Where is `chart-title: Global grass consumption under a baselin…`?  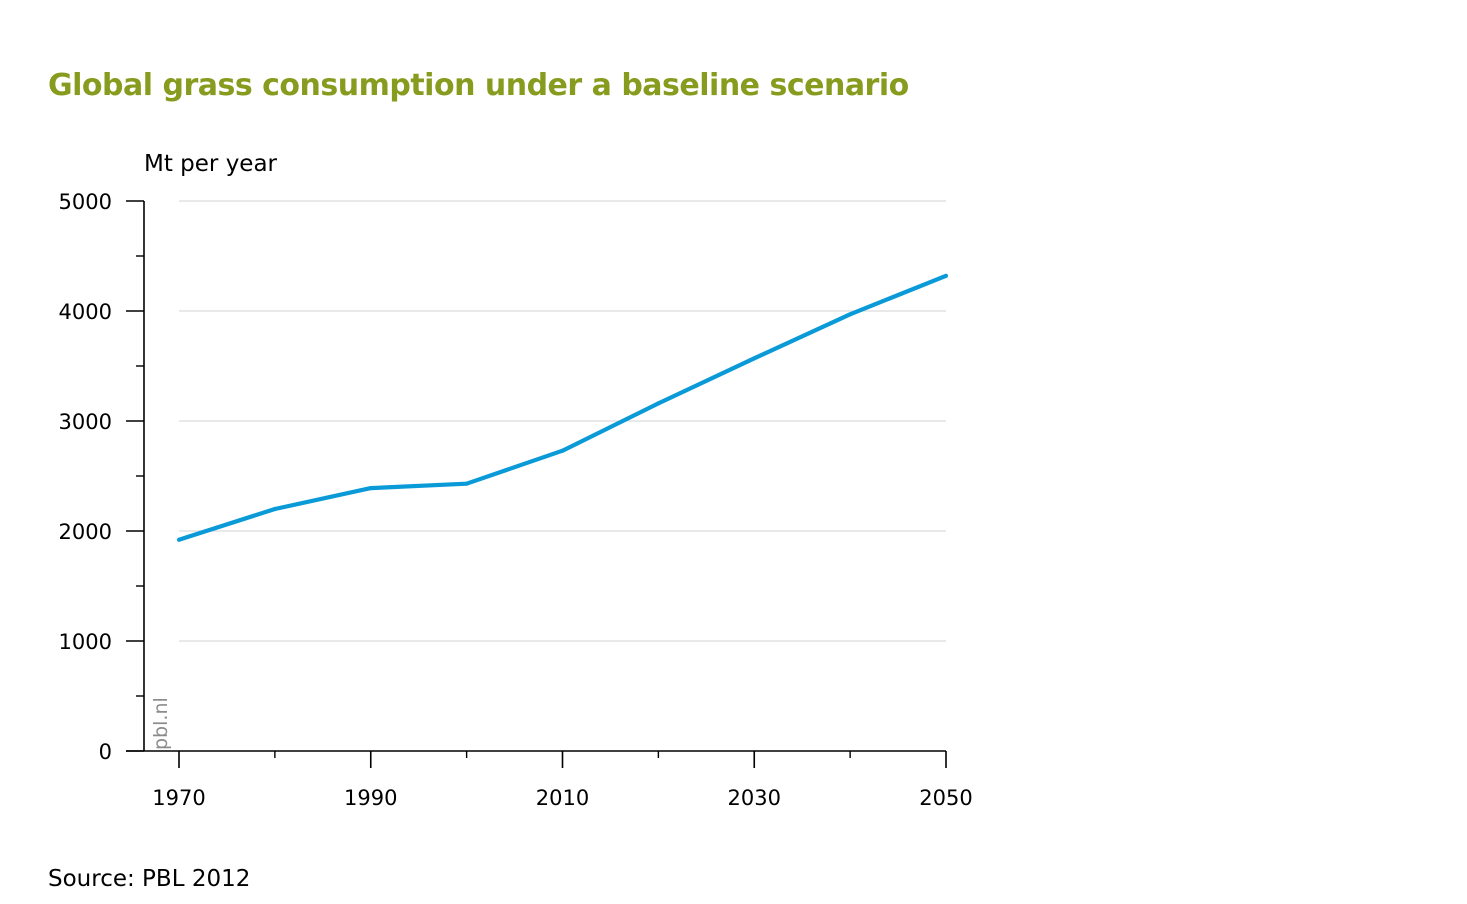
chart-title: Global grass consumption under a baselin… is located at coordinates (478, 85).